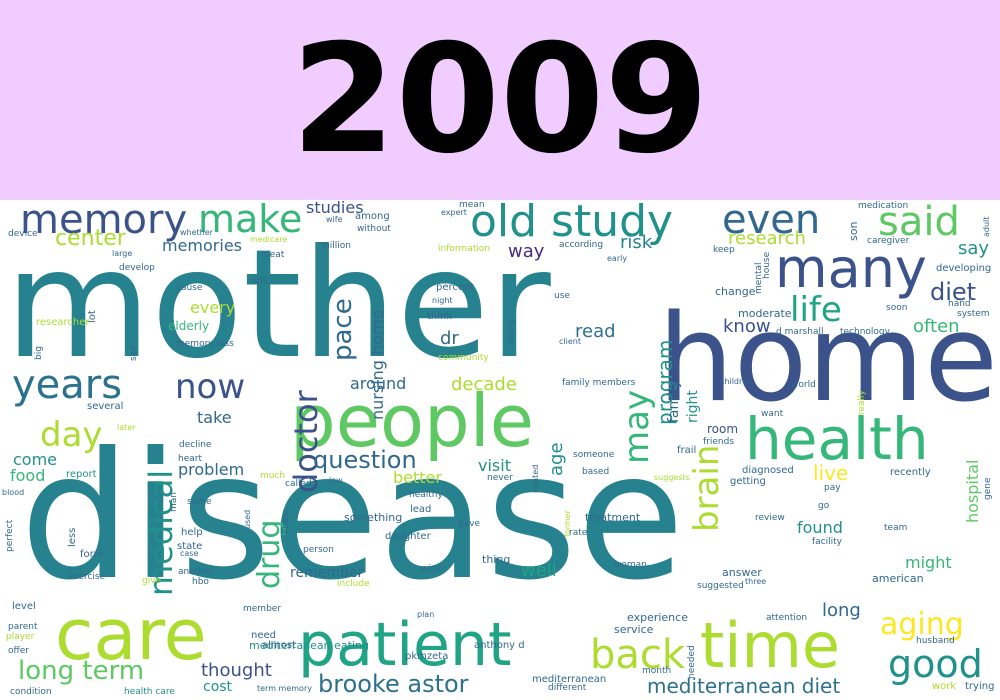 The height and width of the screenshot is (700, 1000). I want to click on word-getting: getting, so click(748, 481).